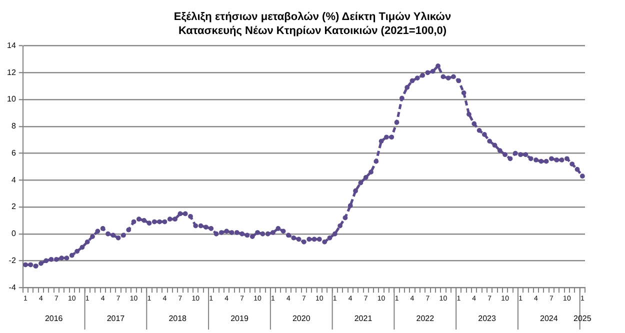 Image resolution: width=625 pixels, height=333 pixels. What do you see at coordinates (13, 153) in the screenshot?
I see `y-tick-label: 6` at bounding box center [13, 153].